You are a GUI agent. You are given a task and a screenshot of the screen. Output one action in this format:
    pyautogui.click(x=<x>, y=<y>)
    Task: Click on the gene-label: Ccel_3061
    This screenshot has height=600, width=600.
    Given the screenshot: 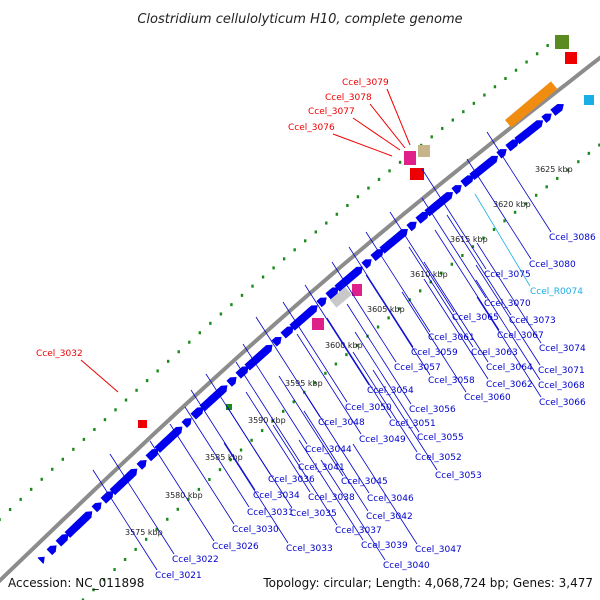 What is the action you would take?
    pyautogui.click(x=451, y=338)
    